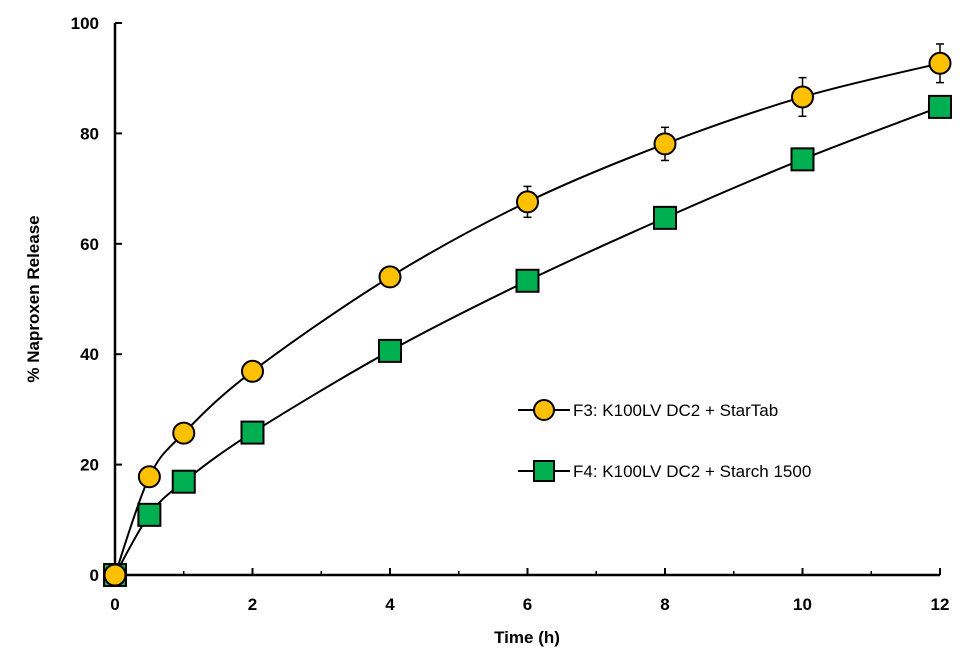 The height and width of the screenshot is (655, 960). I want to click on legend-label: F4: K100LV DC2 + Starch 1500, so click(692, 471).